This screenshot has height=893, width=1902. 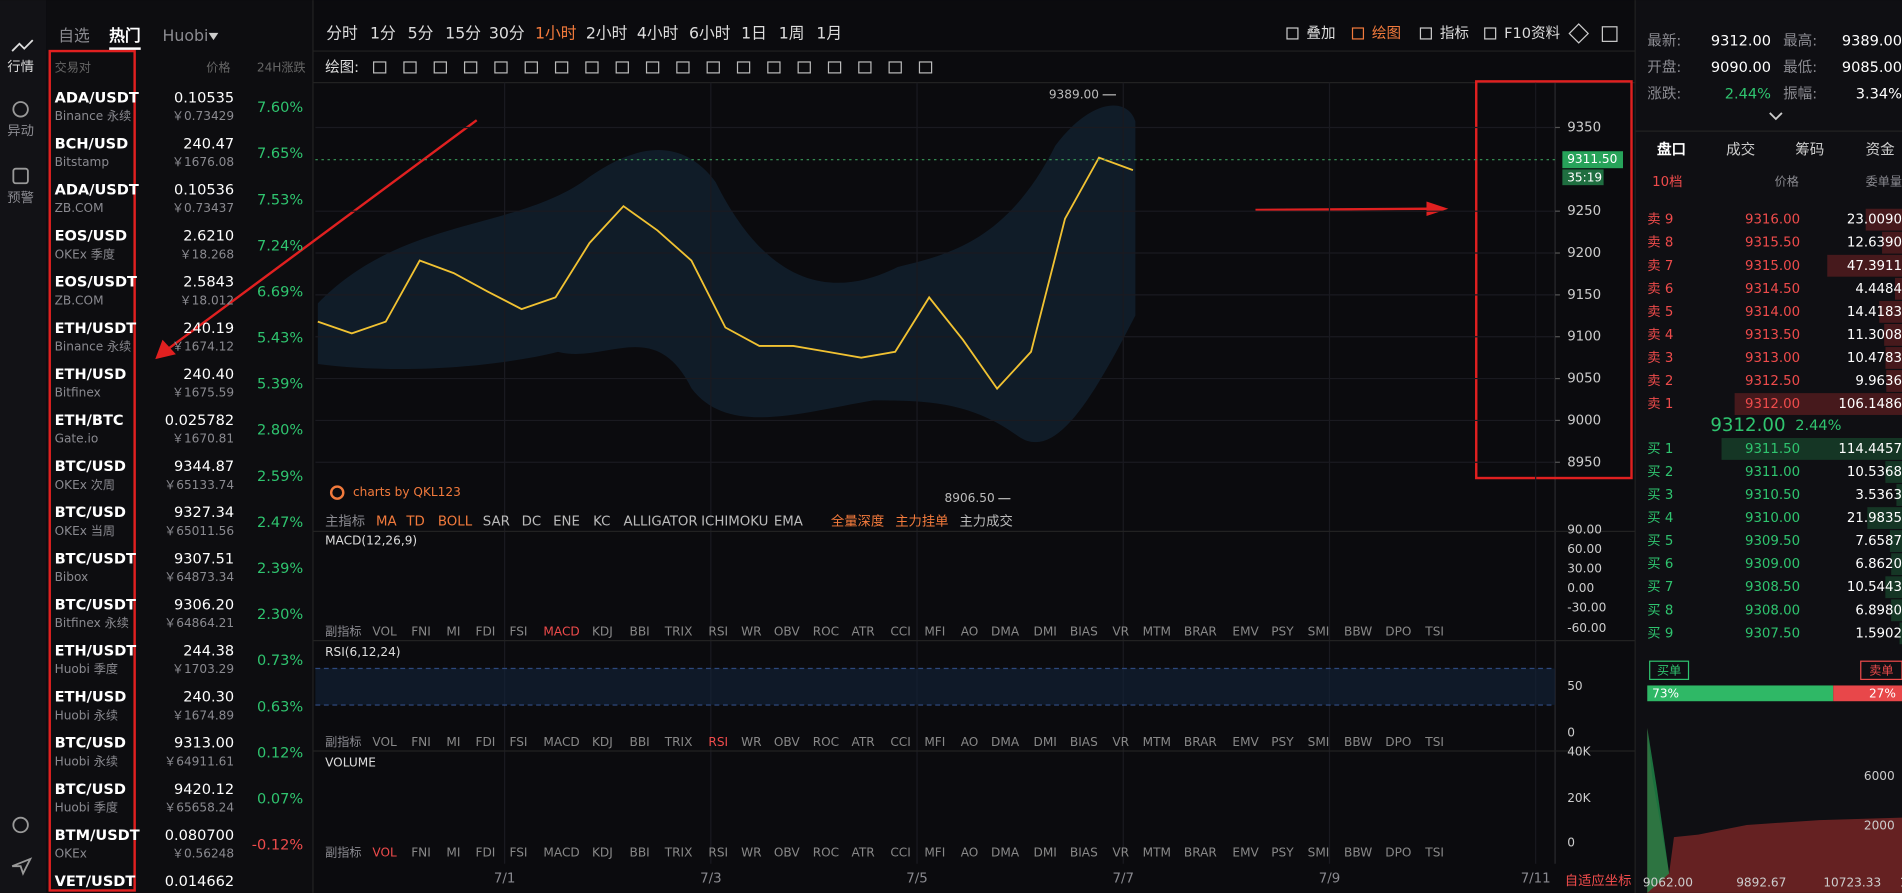 What do you see at coordinates (1671, 150) in the screenshot?
I see `market-tab: 盘口` at bounding box center [1671, 150].